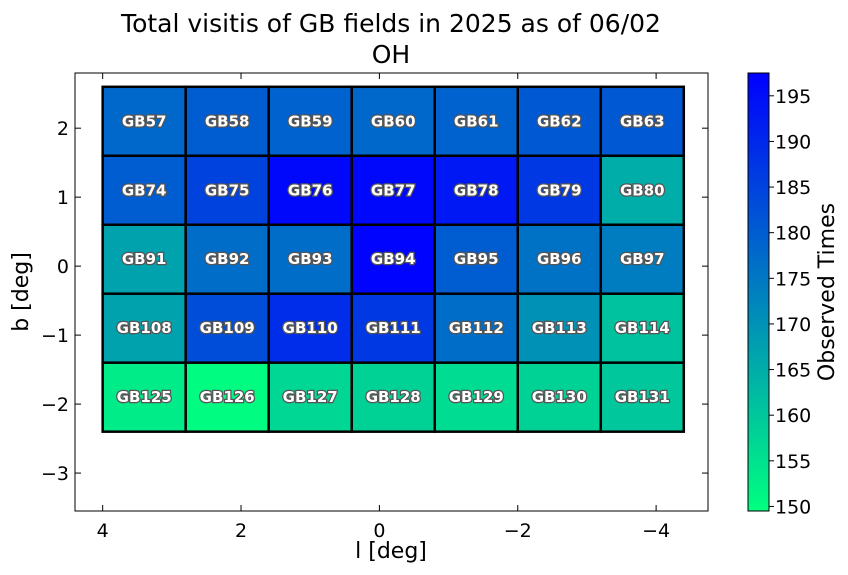 This screenshot has height=575, width=848. What do you see at coordinates (63, 198) in the screenshot?
I see `y-tick-label: 1` at bounding box center [63, 198].